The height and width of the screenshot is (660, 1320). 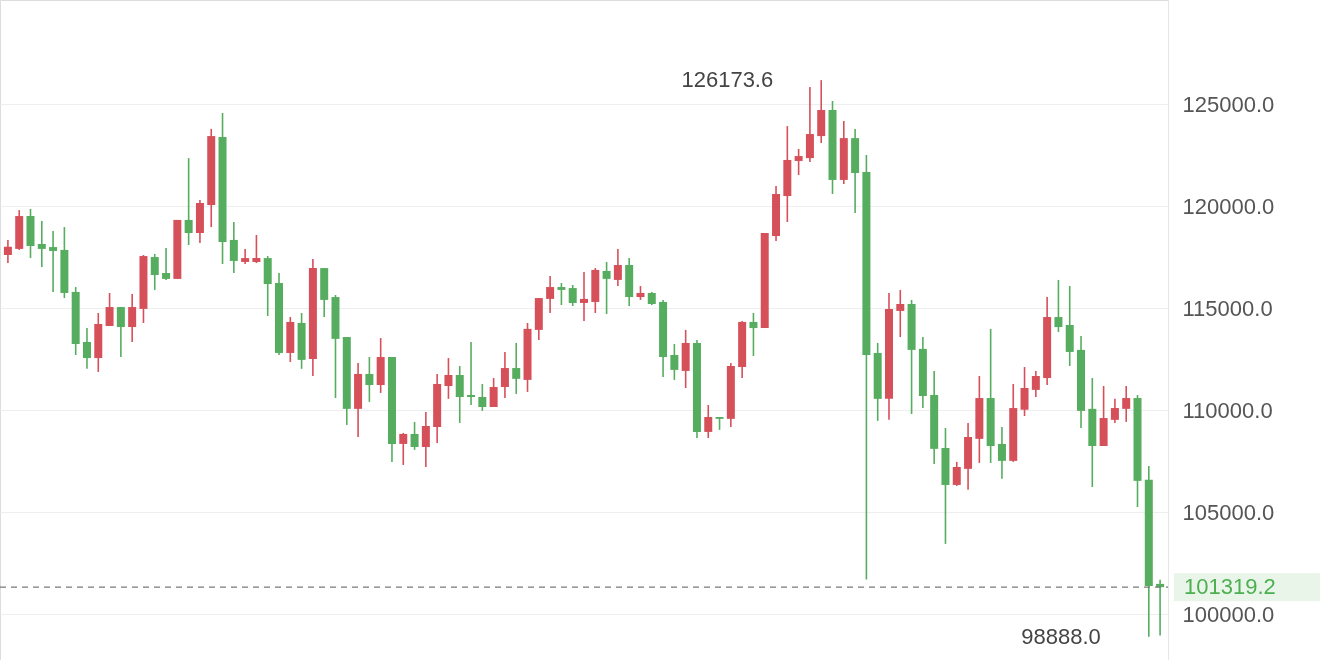 I want to click on y-tick-label: 120000.0, so click(x=1228, y=206).